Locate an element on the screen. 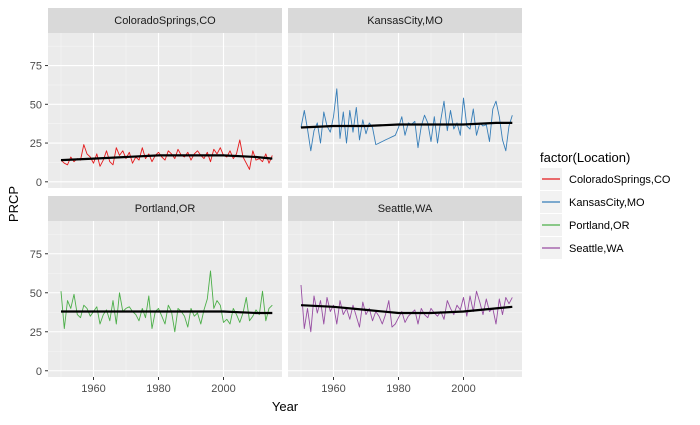 This screenshot has height=425, width=700. facet-strip-label: Portland,OR is located at coordinates (165, 209).